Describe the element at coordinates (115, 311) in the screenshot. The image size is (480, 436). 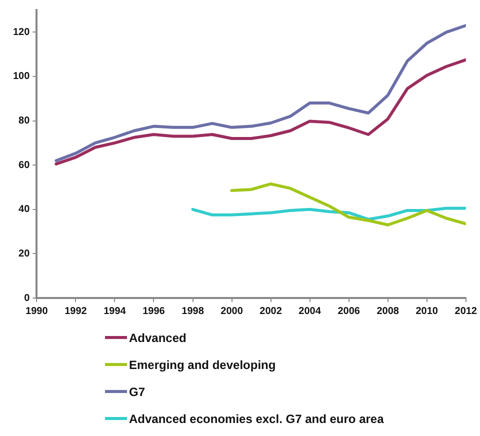
I see `x-tick-label: 1994` at that location.